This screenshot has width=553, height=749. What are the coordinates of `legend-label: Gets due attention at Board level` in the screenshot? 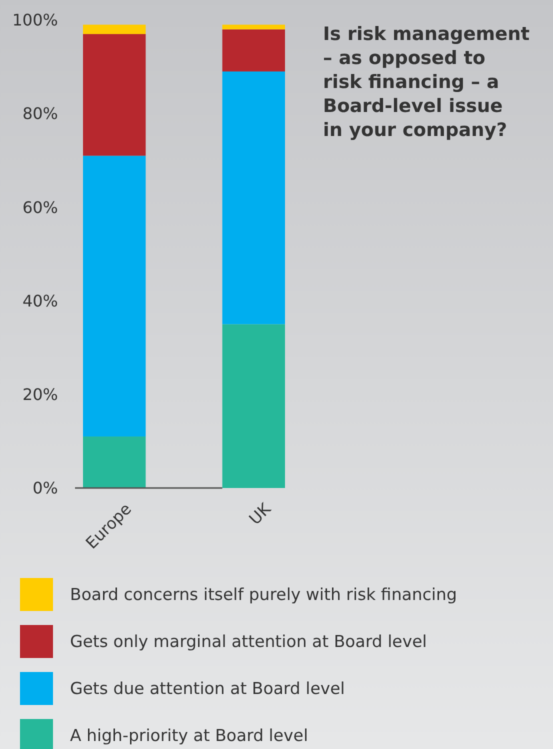 It's located at (207, 688).